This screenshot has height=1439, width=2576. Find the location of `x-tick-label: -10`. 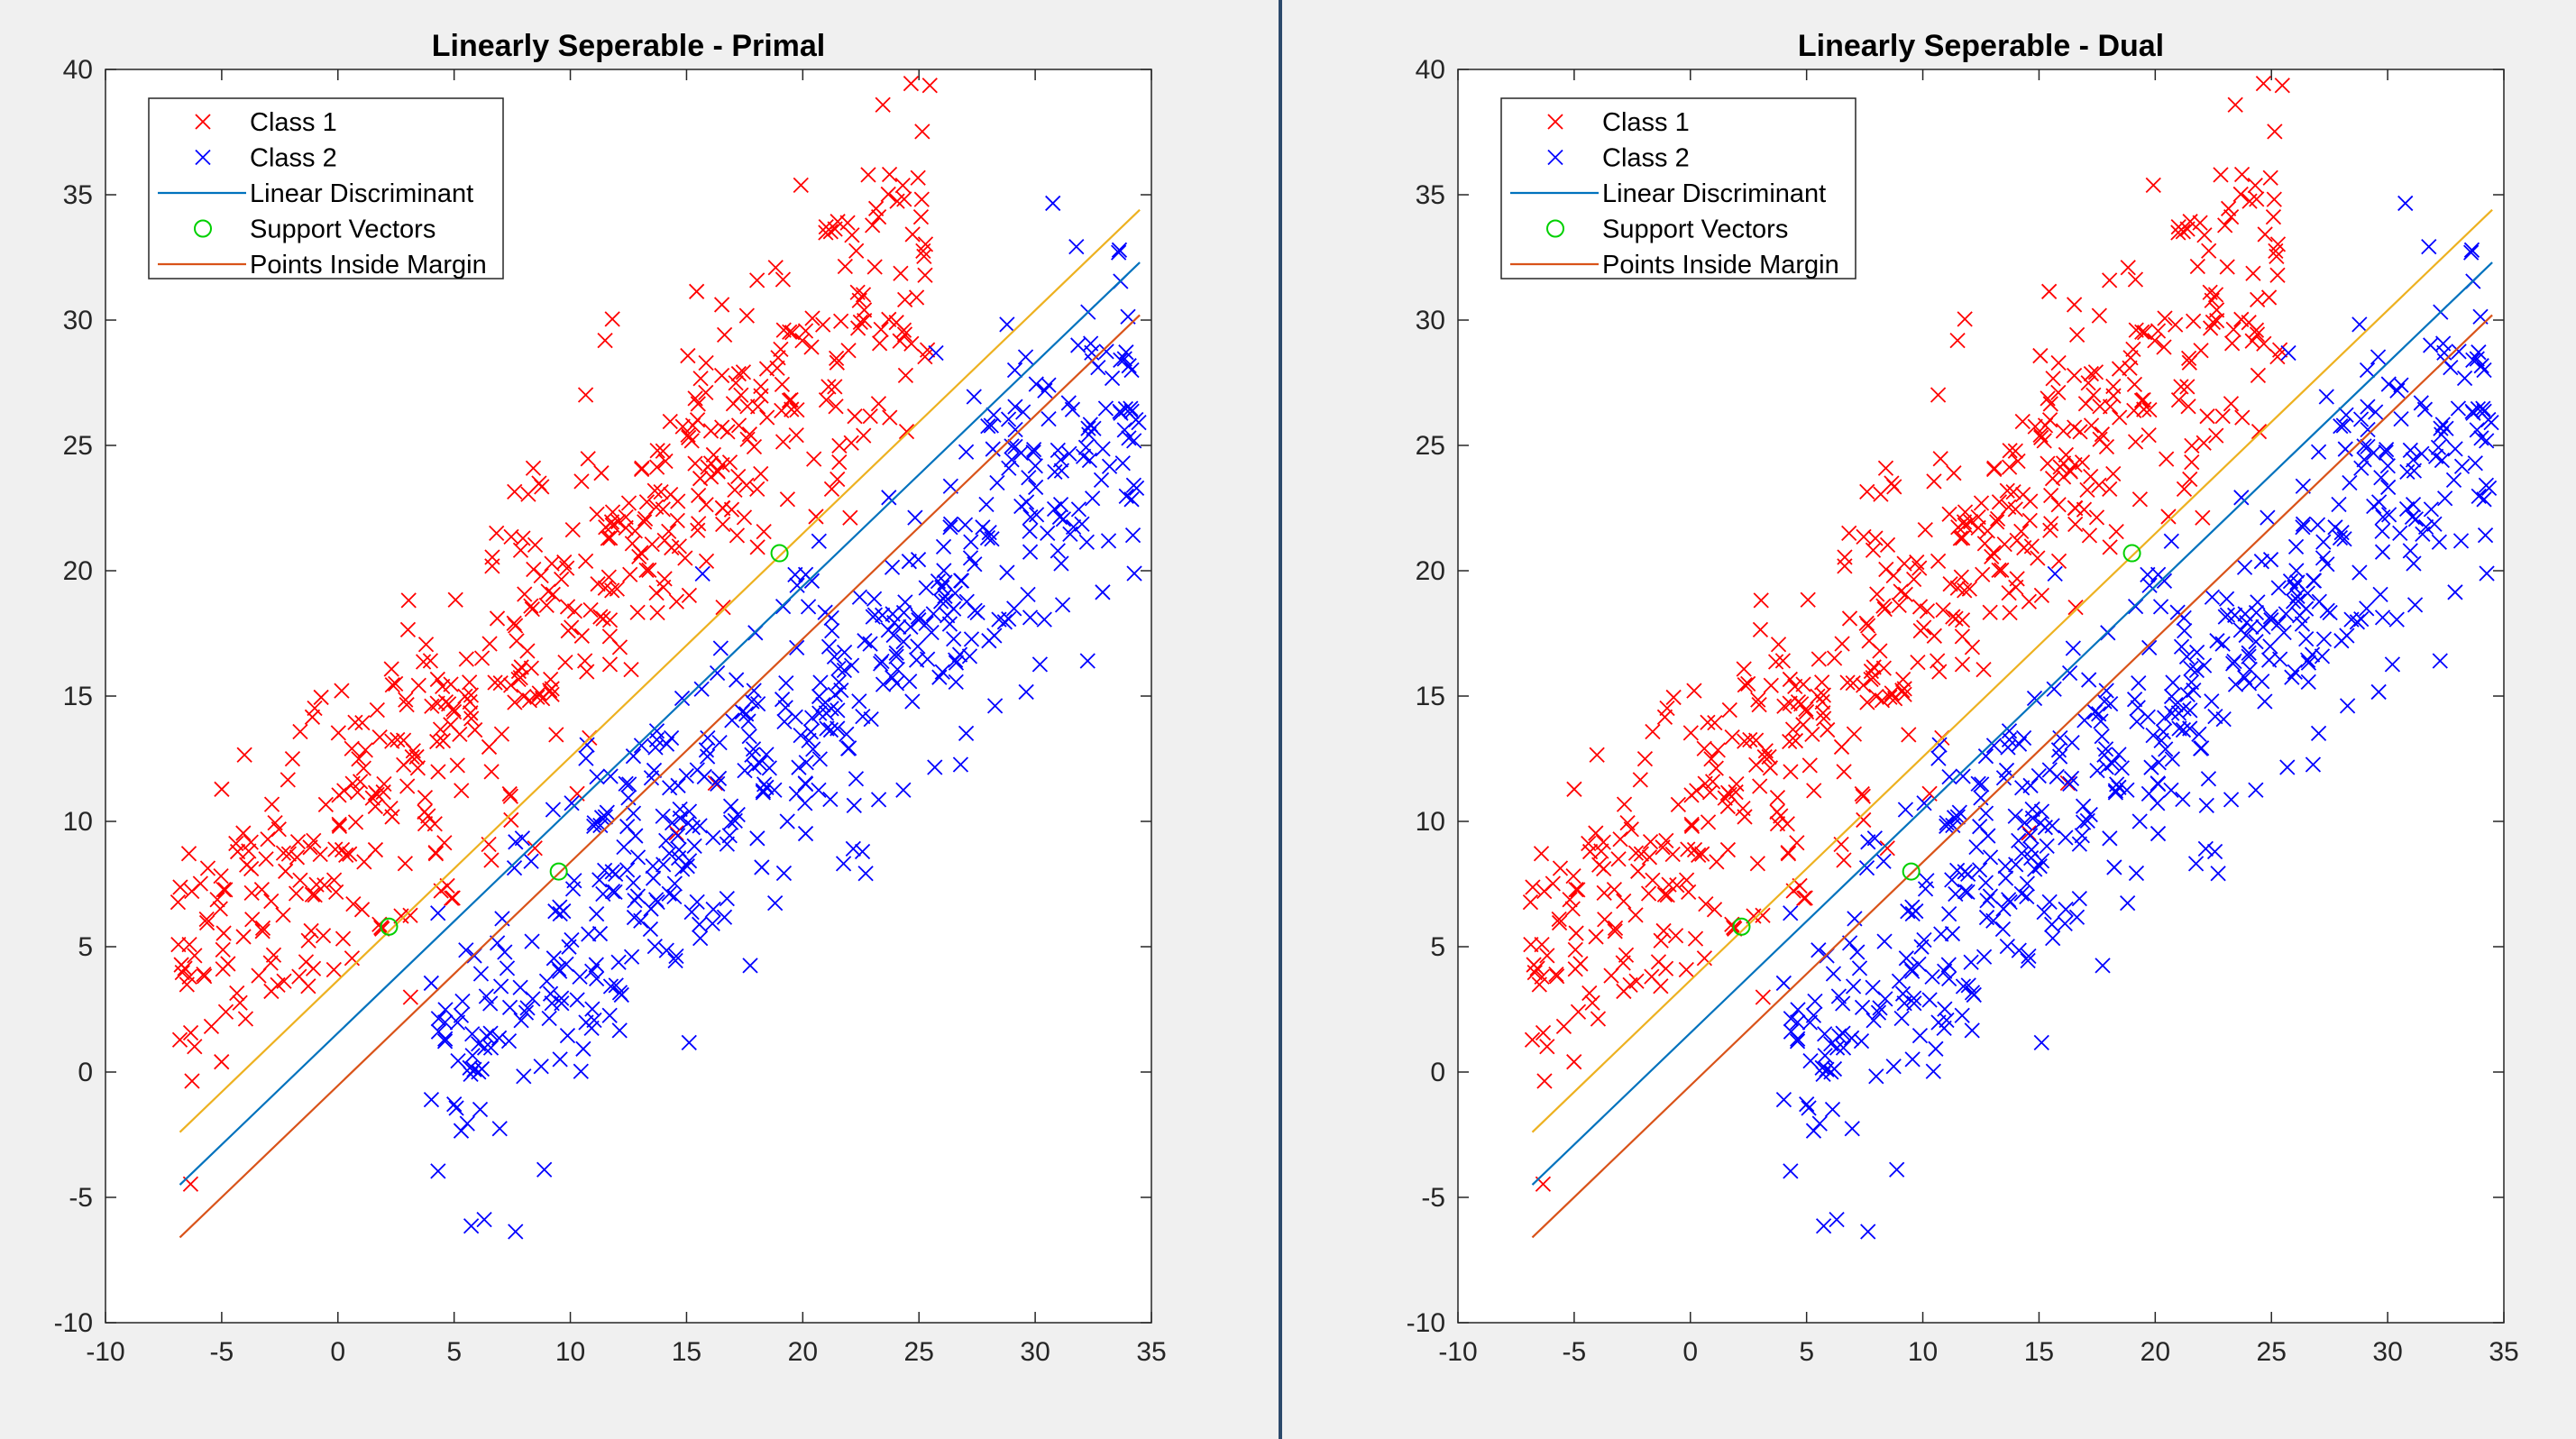

x-tick-label: -10 is located at coordinates (105, 1352).